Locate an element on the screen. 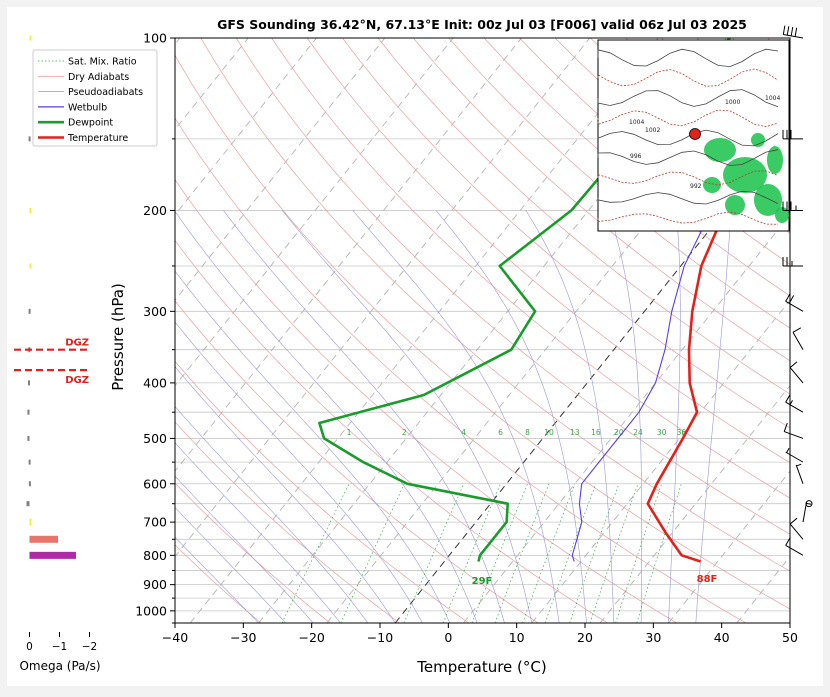 Image resolution: width=830 pixels, height=697 pixels. x-tick-label: 0 is located at coordinates (448, 637).